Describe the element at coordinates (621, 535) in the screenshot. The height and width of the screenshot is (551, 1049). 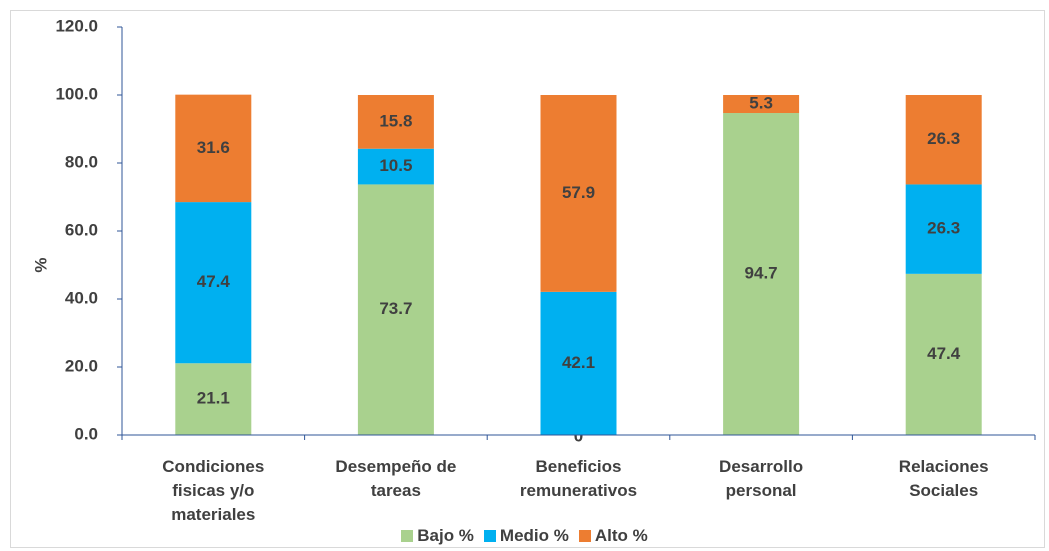
I see `legend-label: Alto %` at that location.